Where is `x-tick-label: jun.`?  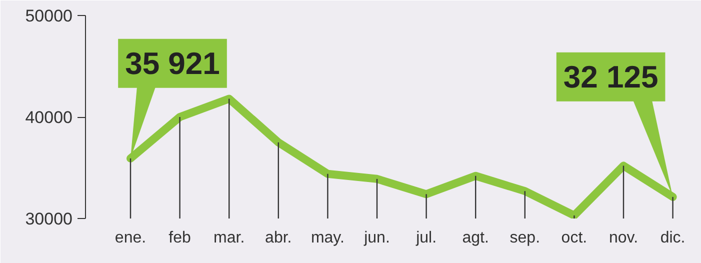
x-tick-label: jun. is located at coordinates (376, 238).